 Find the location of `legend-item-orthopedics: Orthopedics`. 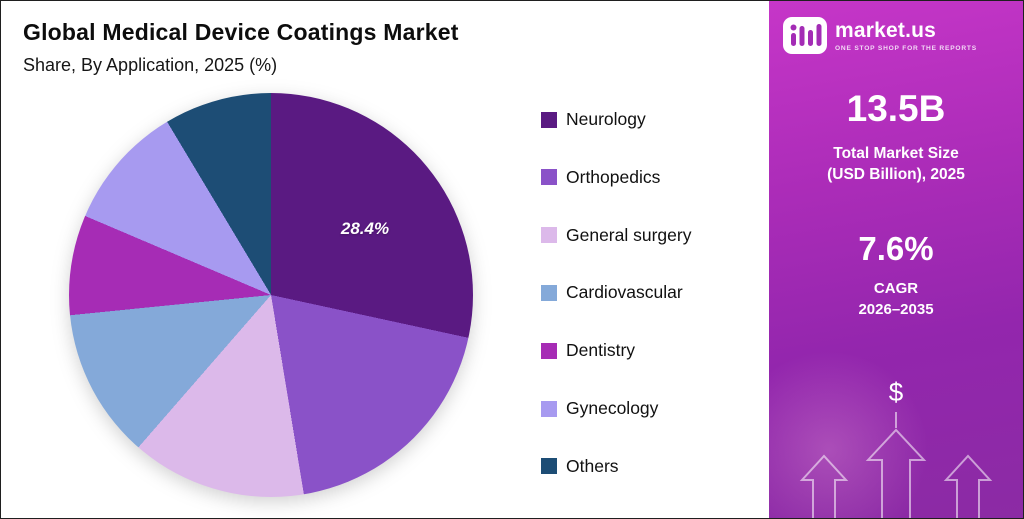

legend-item-orthopedics: Orthopedics is located at coordinates (651, 177).